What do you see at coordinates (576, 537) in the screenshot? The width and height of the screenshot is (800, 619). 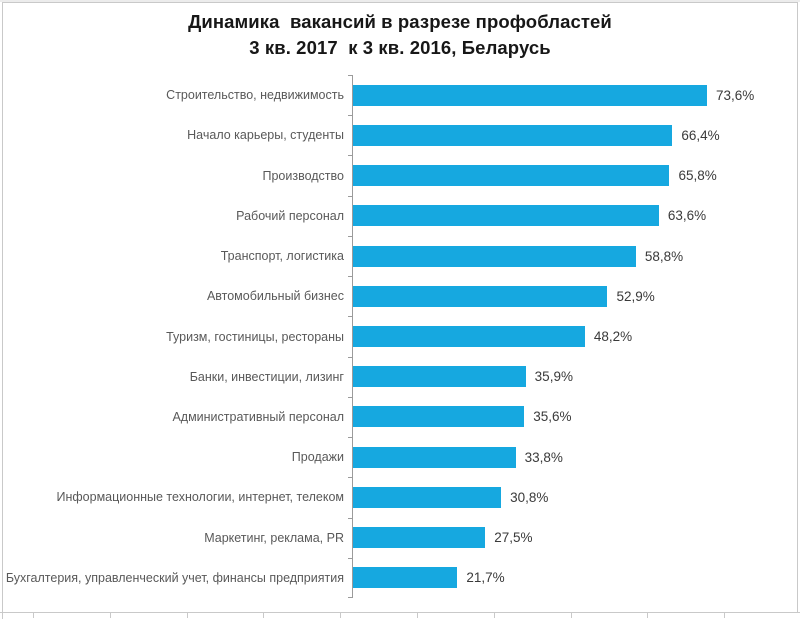 I see `bar-cell: 27,5%` at bounding box center [576, 537].